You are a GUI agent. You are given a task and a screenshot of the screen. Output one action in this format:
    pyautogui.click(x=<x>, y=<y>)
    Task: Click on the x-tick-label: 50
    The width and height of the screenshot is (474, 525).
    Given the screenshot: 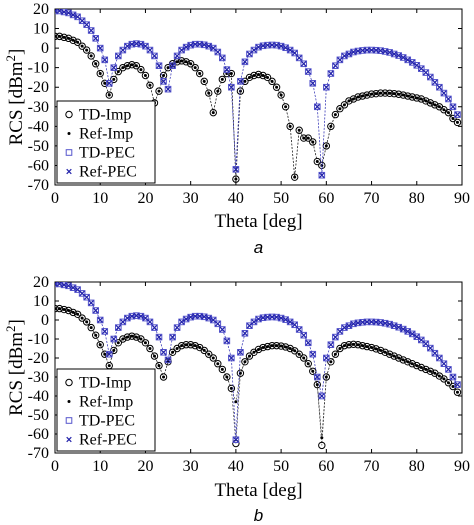 What is the action you would take?
    pyautogui.click(x=281, y=198)
    